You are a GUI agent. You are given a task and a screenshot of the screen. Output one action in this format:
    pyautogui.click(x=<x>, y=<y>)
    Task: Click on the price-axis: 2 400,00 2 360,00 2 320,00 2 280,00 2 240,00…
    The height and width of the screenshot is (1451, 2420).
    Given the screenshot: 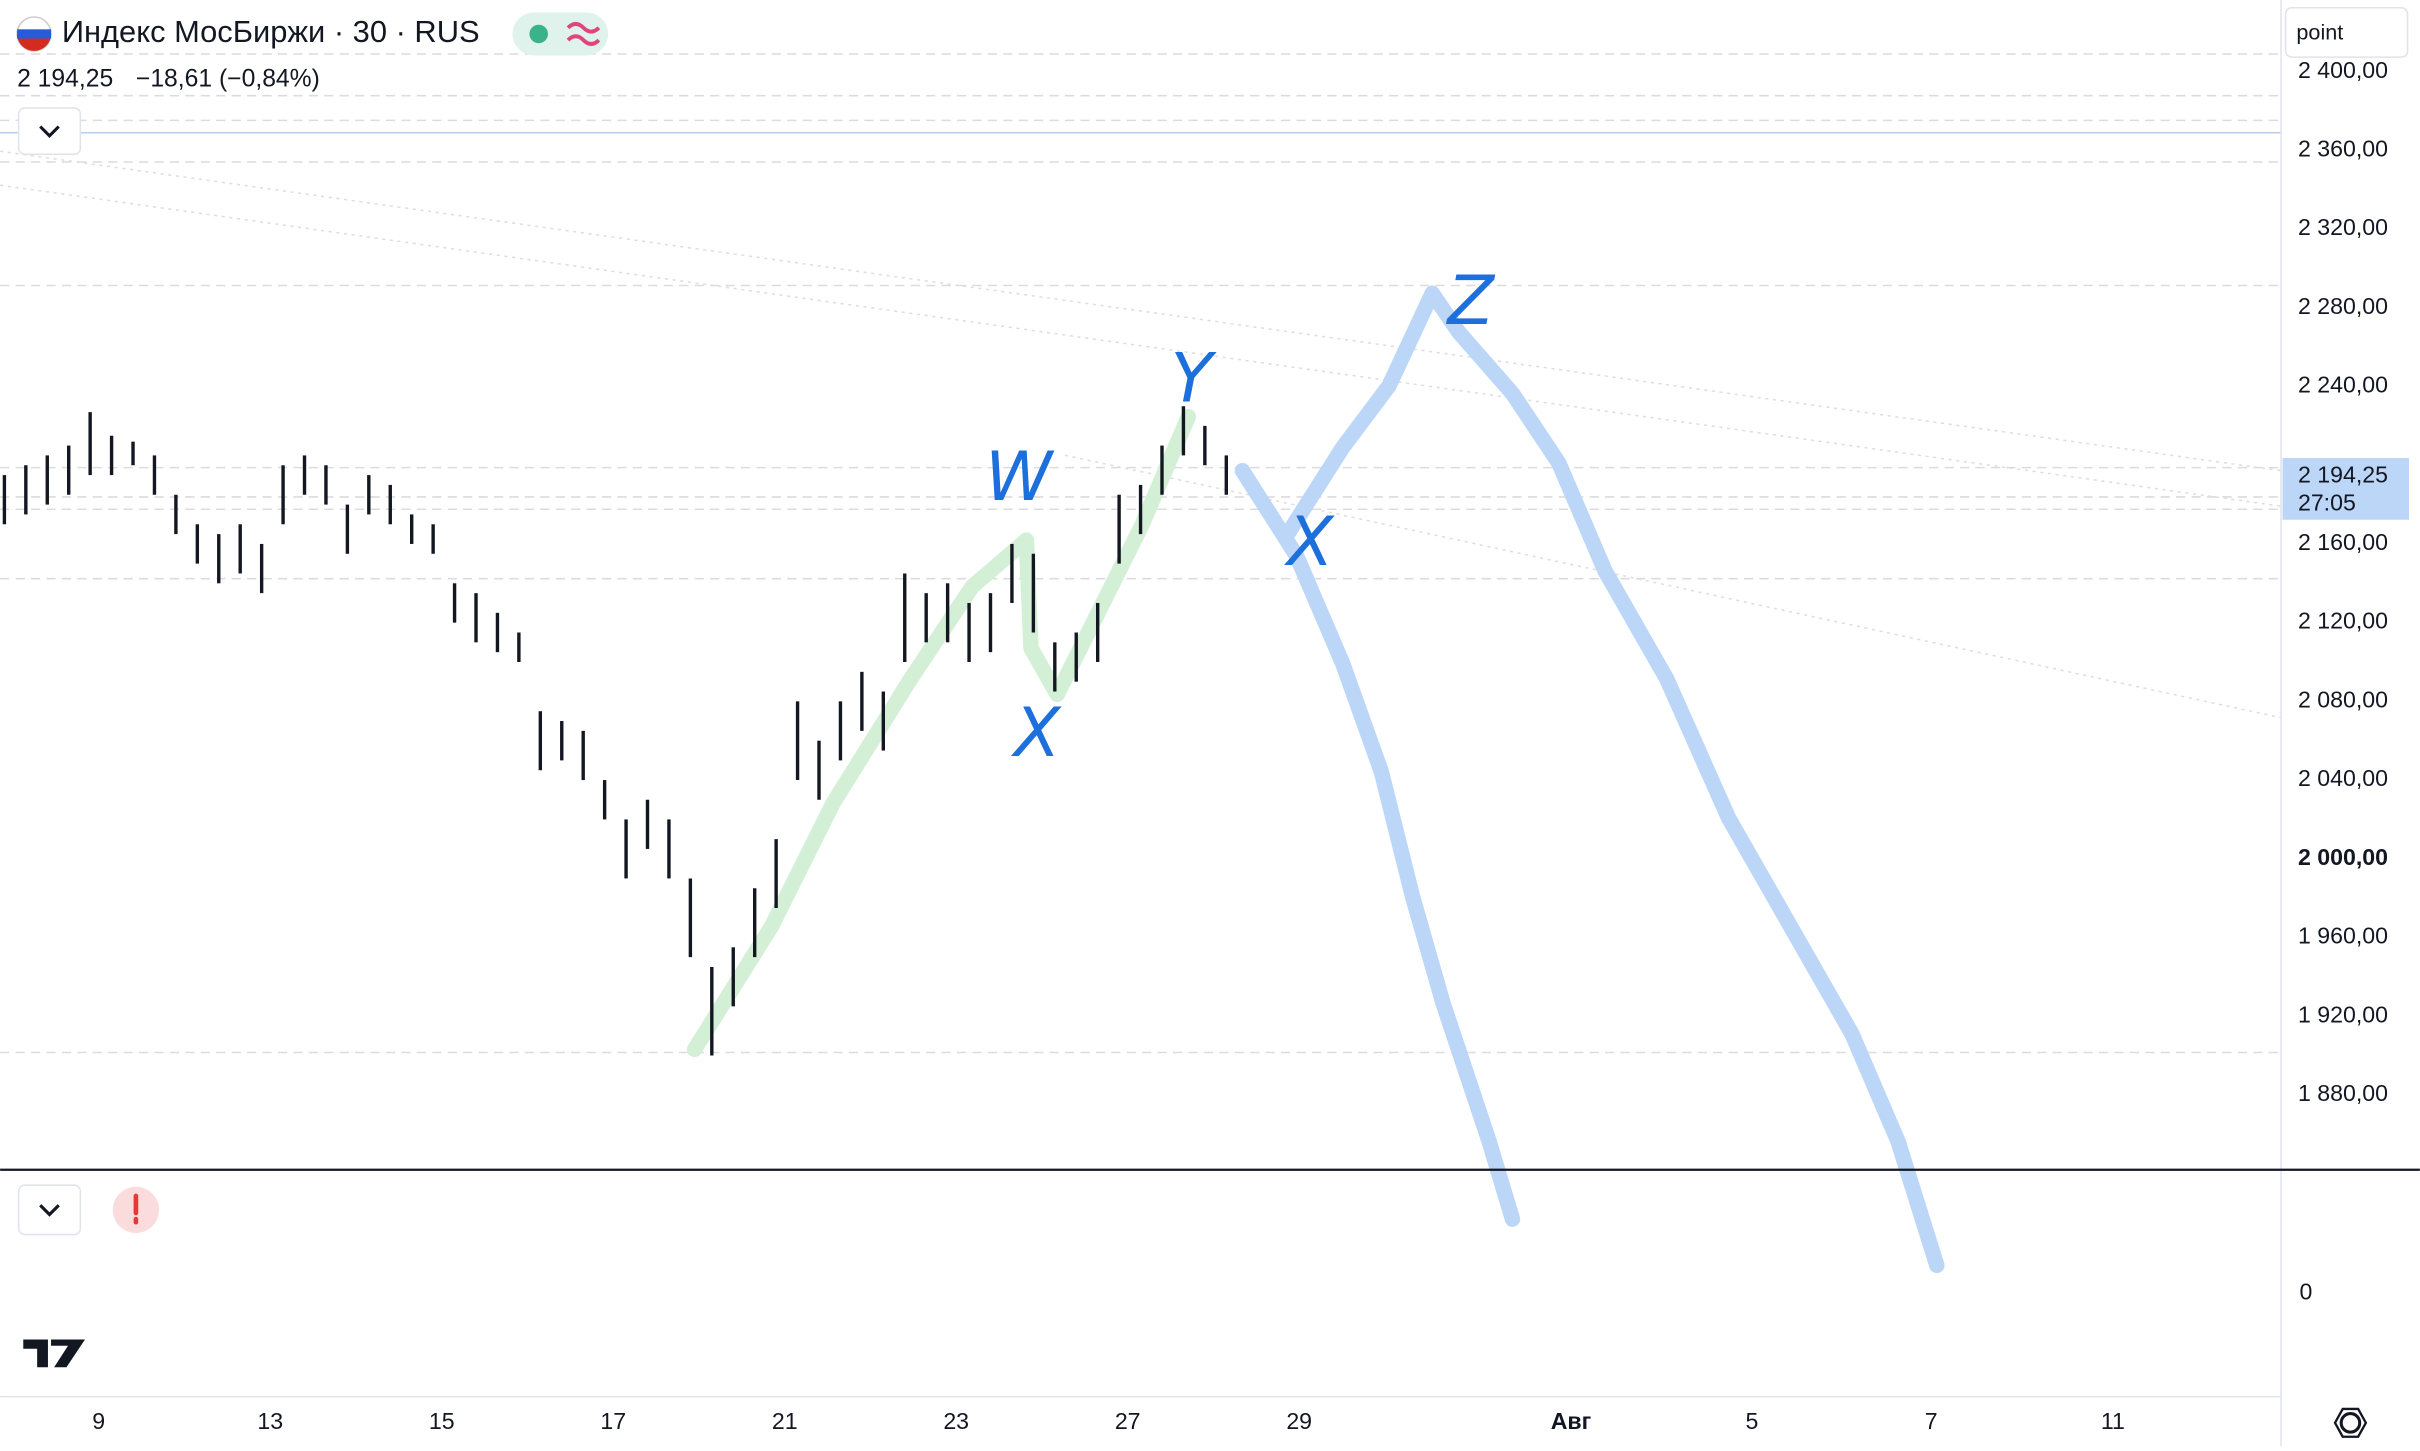 What is the action you would take?
    pyautogui.click(x=2343, y=581)
    